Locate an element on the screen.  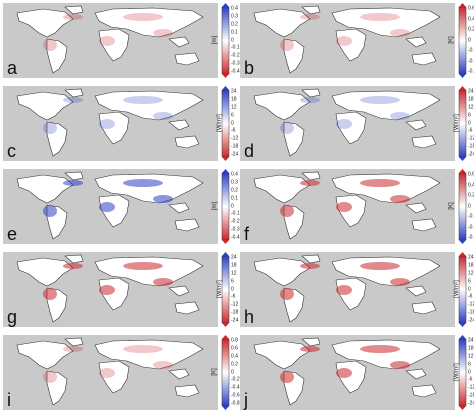
colorbar-a is located at coordinates (225, 40).